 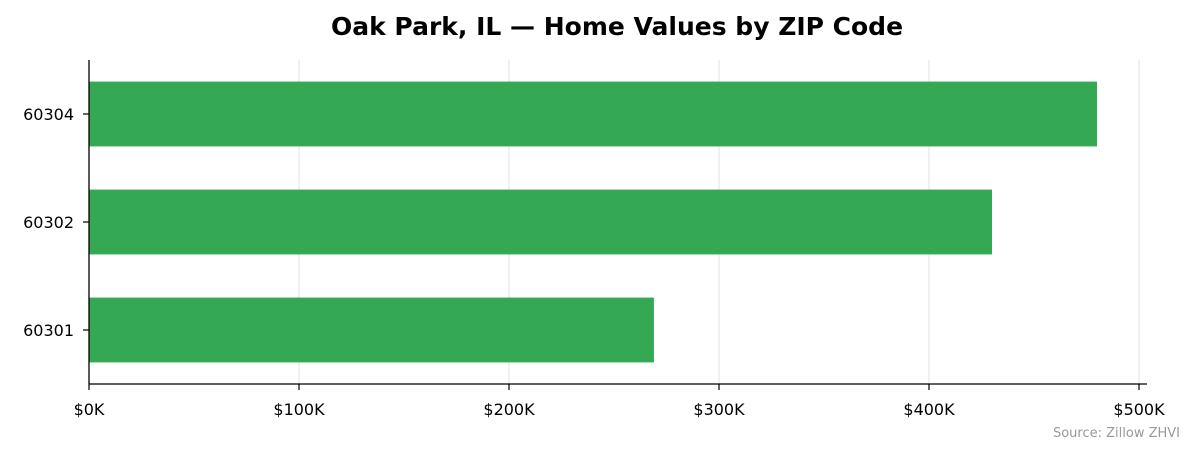 I want to click on y-ticks: 60304 60302 60301, so click(x=56, y=222).